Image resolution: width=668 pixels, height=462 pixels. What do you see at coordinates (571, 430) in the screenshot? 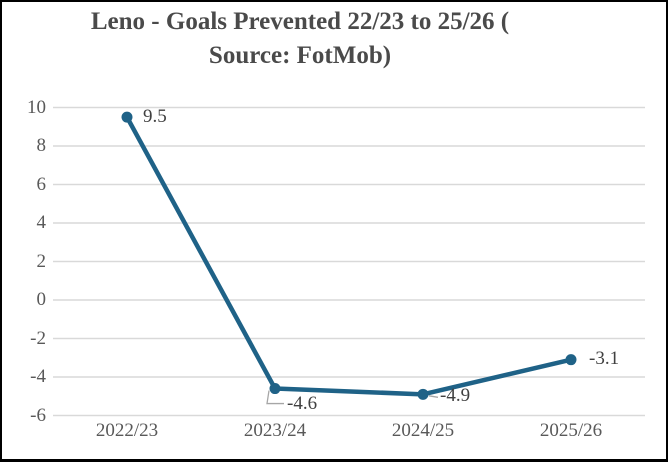
I see `x-tick-label: 2025/26` at bounding box center [571, 430].